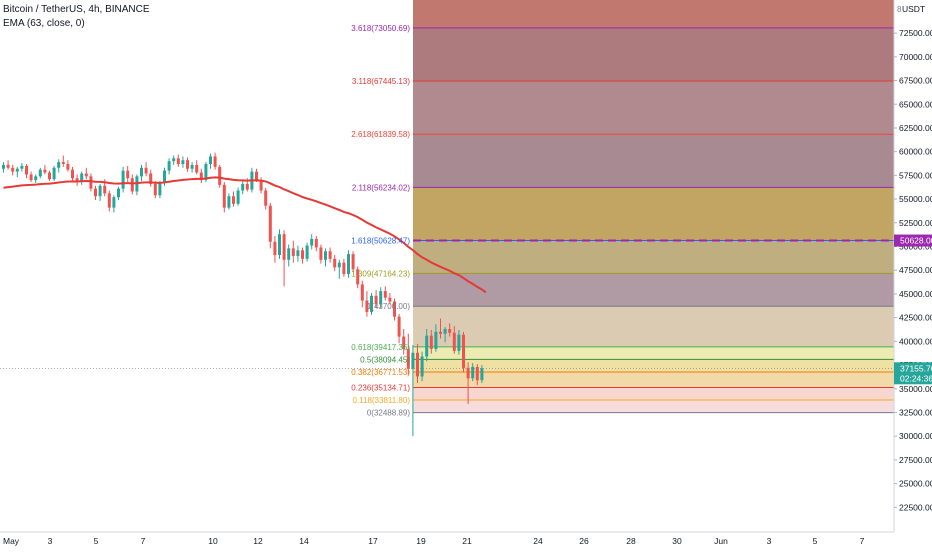 The image size is (932, 555). Describe the element at coordinates (913, 9) in the screenshot. I see `currency-label: USDT` at that location.